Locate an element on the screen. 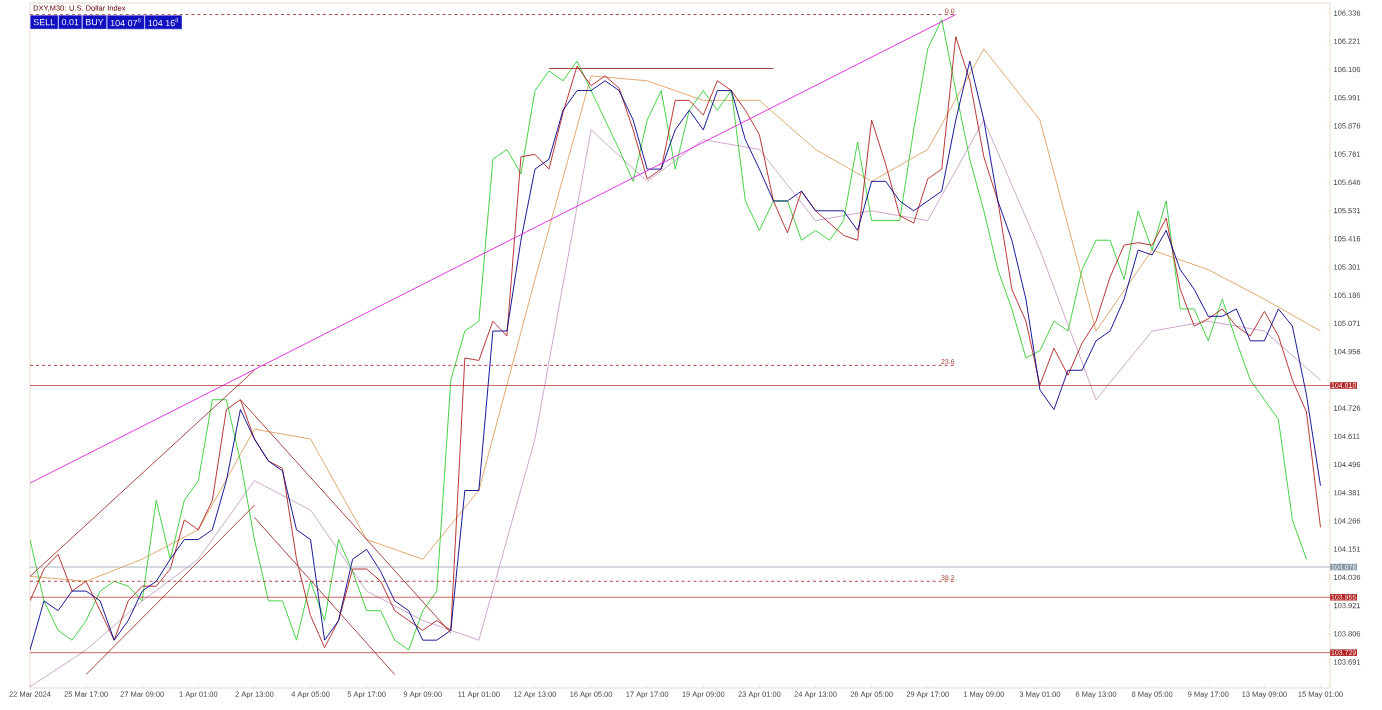  annotation: BUY is located at coordinates (95, 22).